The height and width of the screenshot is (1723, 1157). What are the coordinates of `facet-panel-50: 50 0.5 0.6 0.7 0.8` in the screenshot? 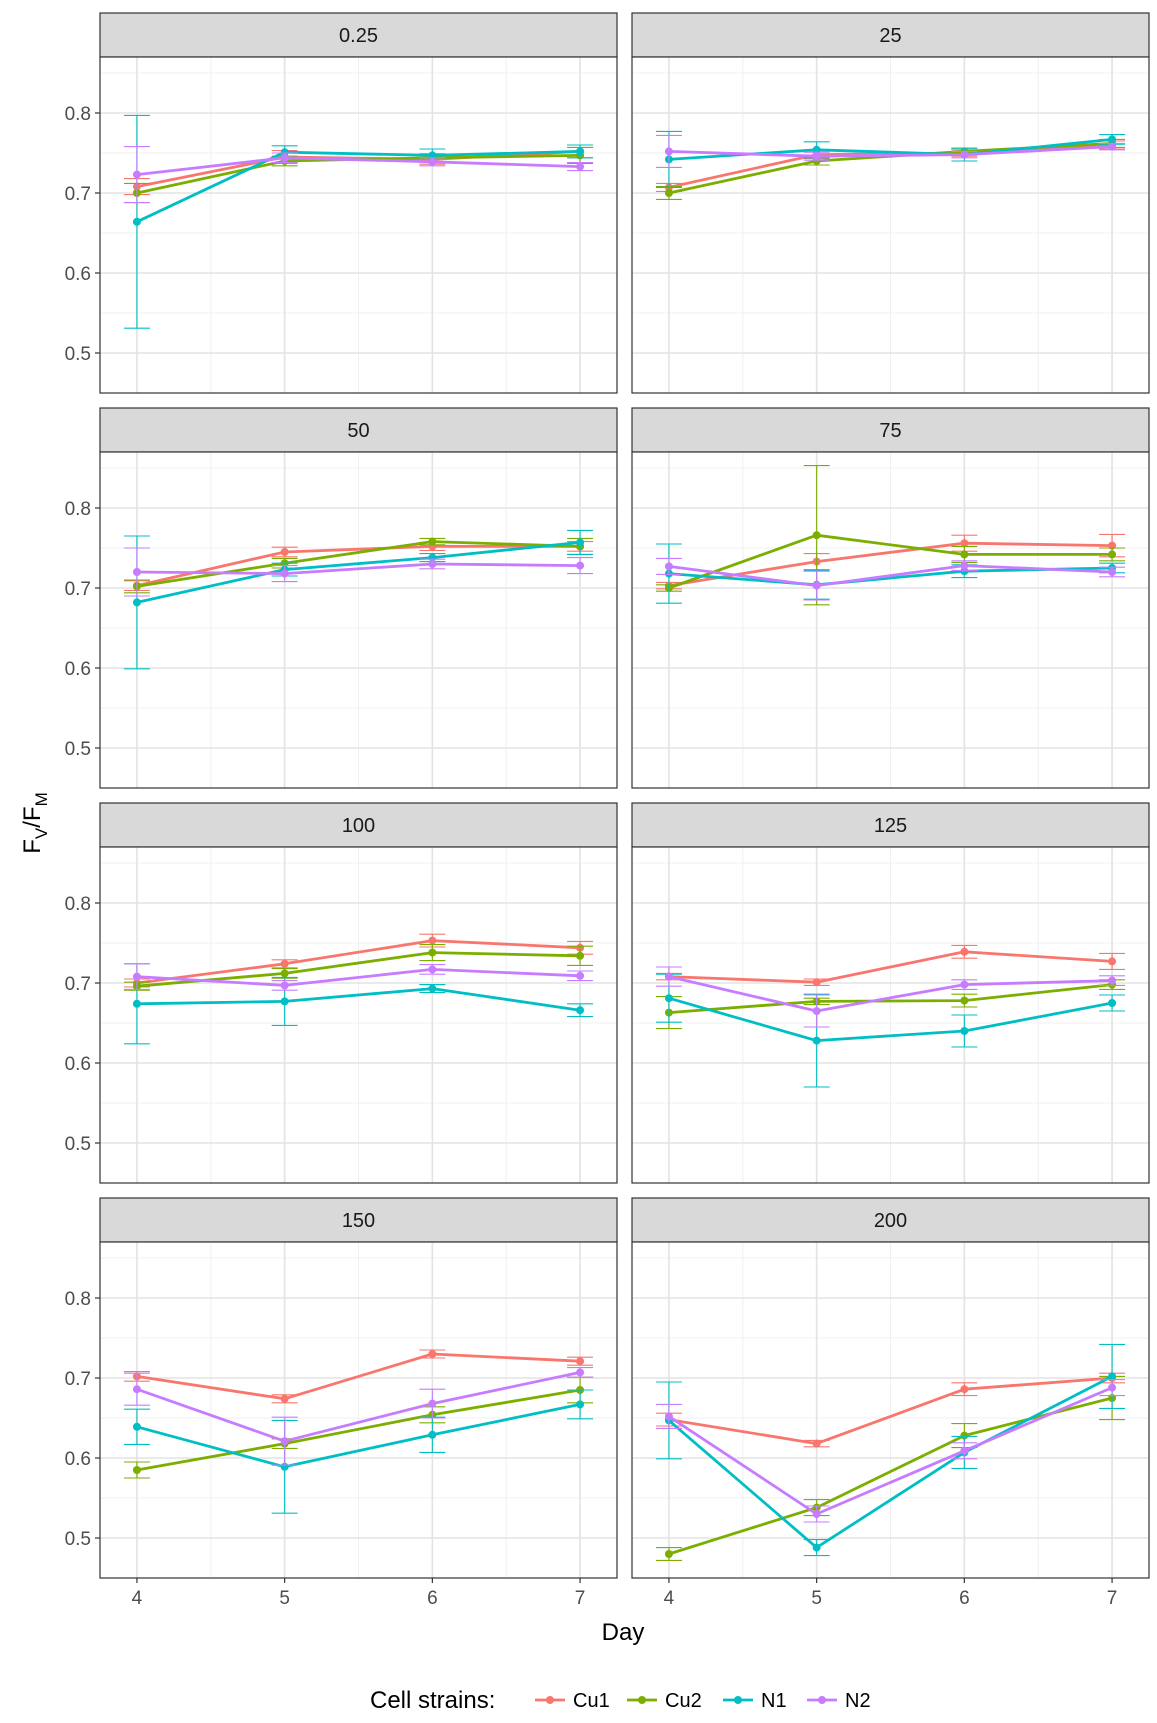 It's located at (341, 598).